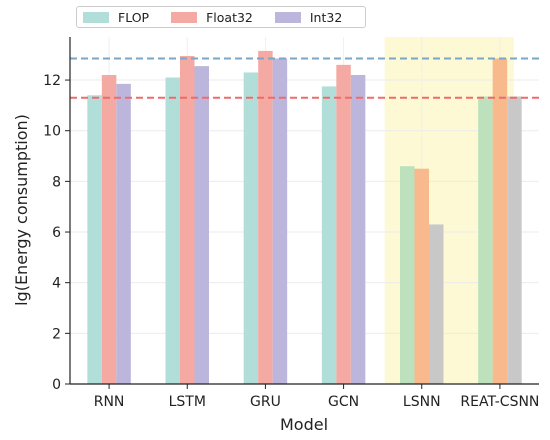 This screenshot has height=440, width=550. What do you see at coordinates (407, 275) in the screenshot?
I see `bar-flop-lsnn` at bounding box center [407, 275].